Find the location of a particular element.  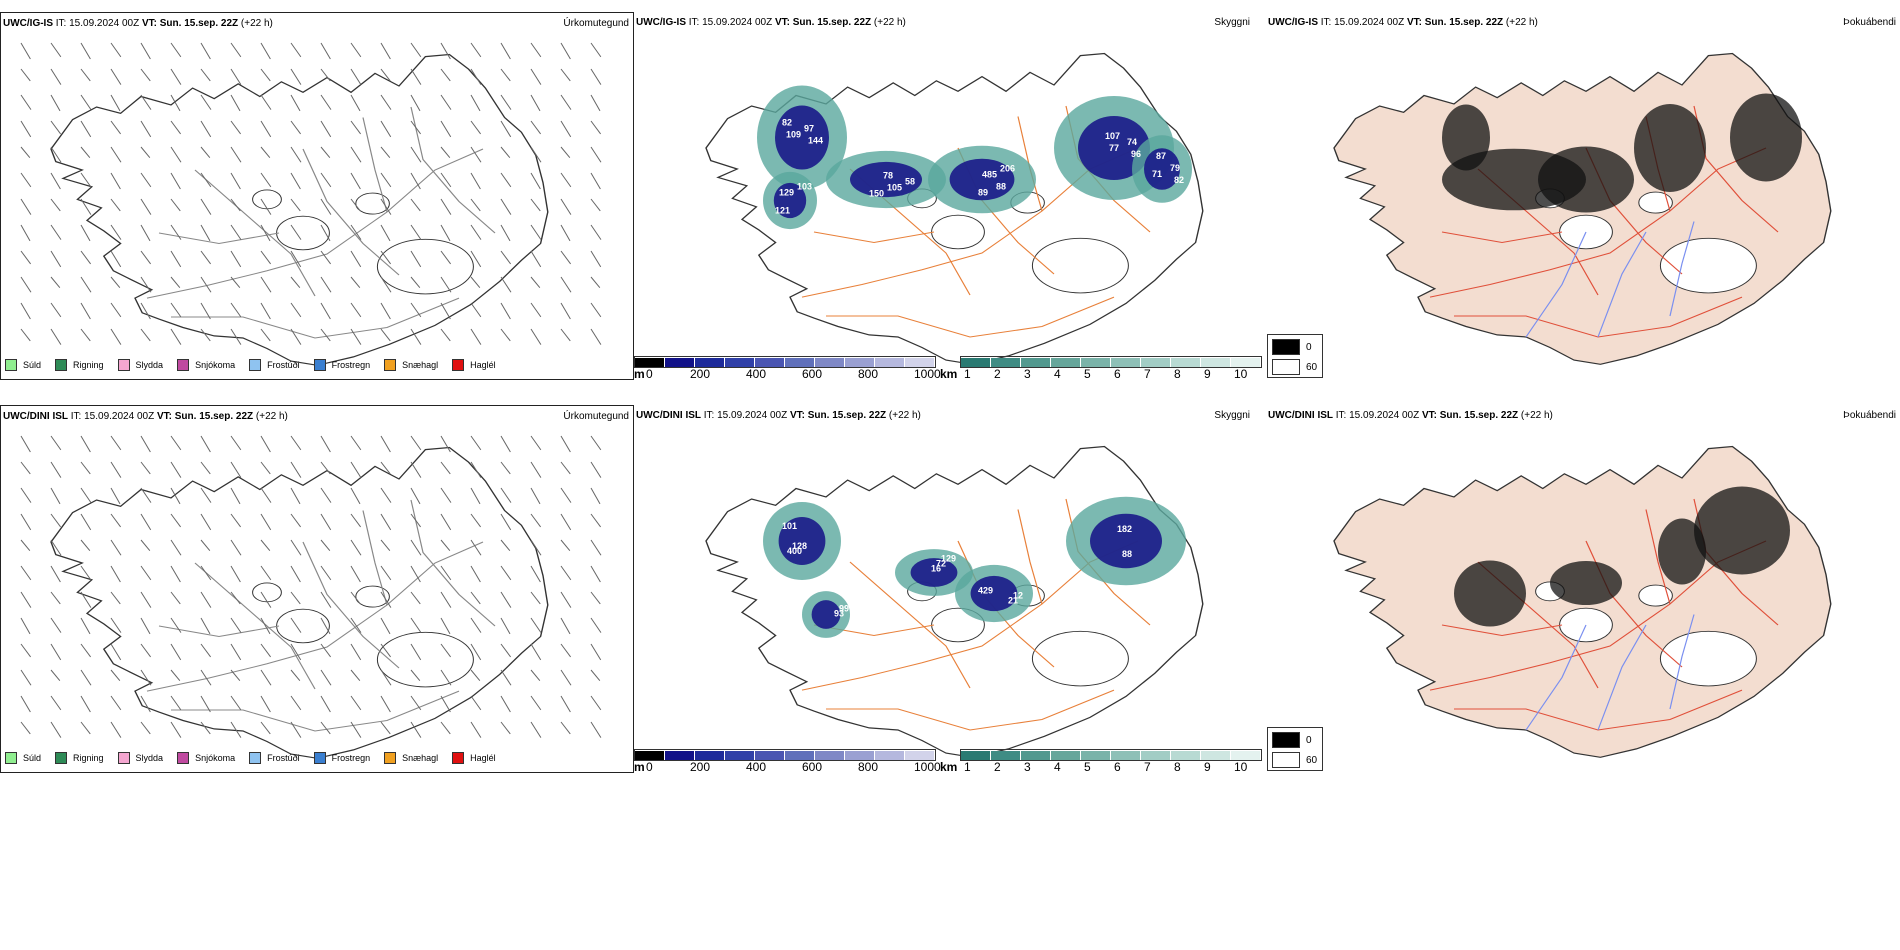

visibility-colorbar is located at coordinates (1111, 362).